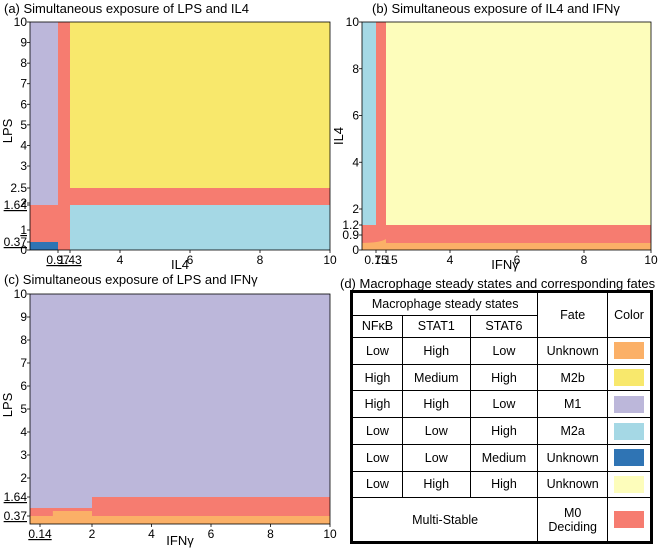 The width and height of the screenshot is (658, 548). I want to click on legend-row: Low Low High M2a, so click(501, 431).